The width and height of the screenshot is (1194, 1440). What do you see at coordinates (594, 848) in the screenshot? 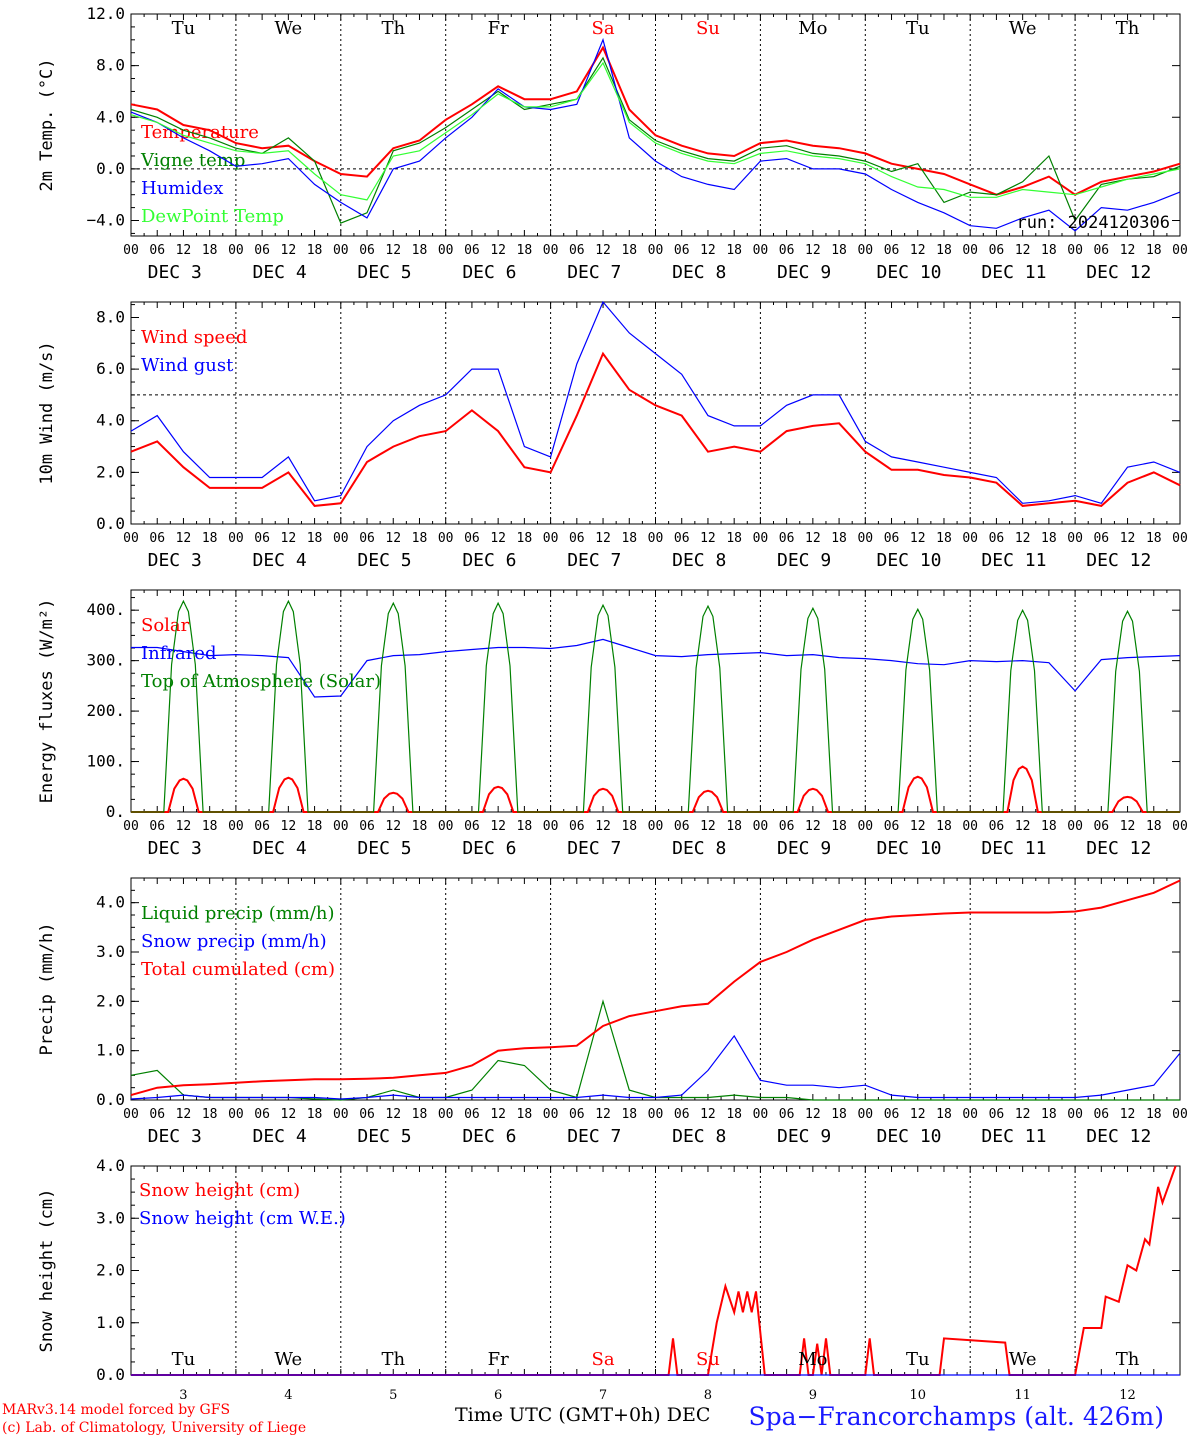
I see `date-label: DEC 7` at bounding box center [594, 848].